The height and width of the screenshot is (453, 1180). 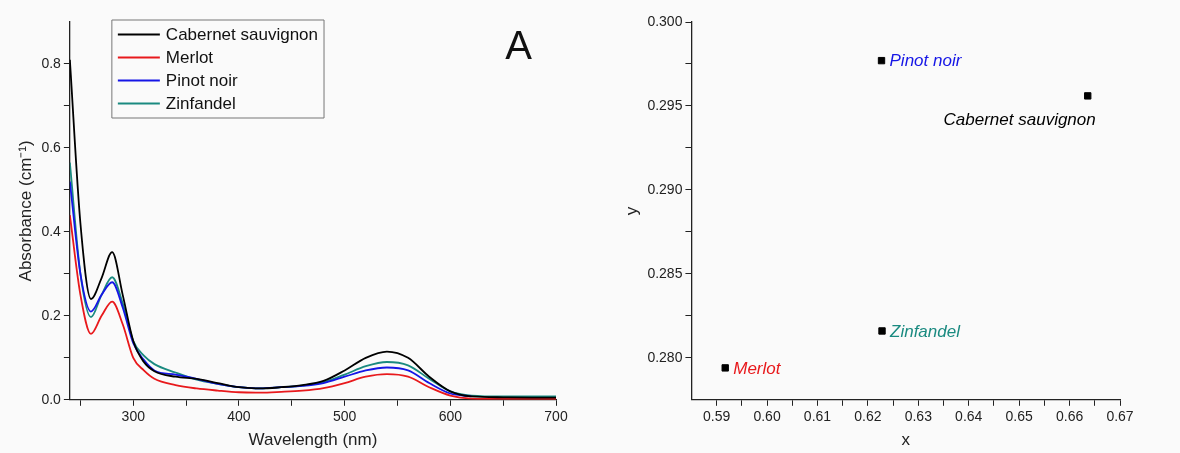 I want to click on annotation: Cabernet sauvignon, so click(x=1019, y=120).